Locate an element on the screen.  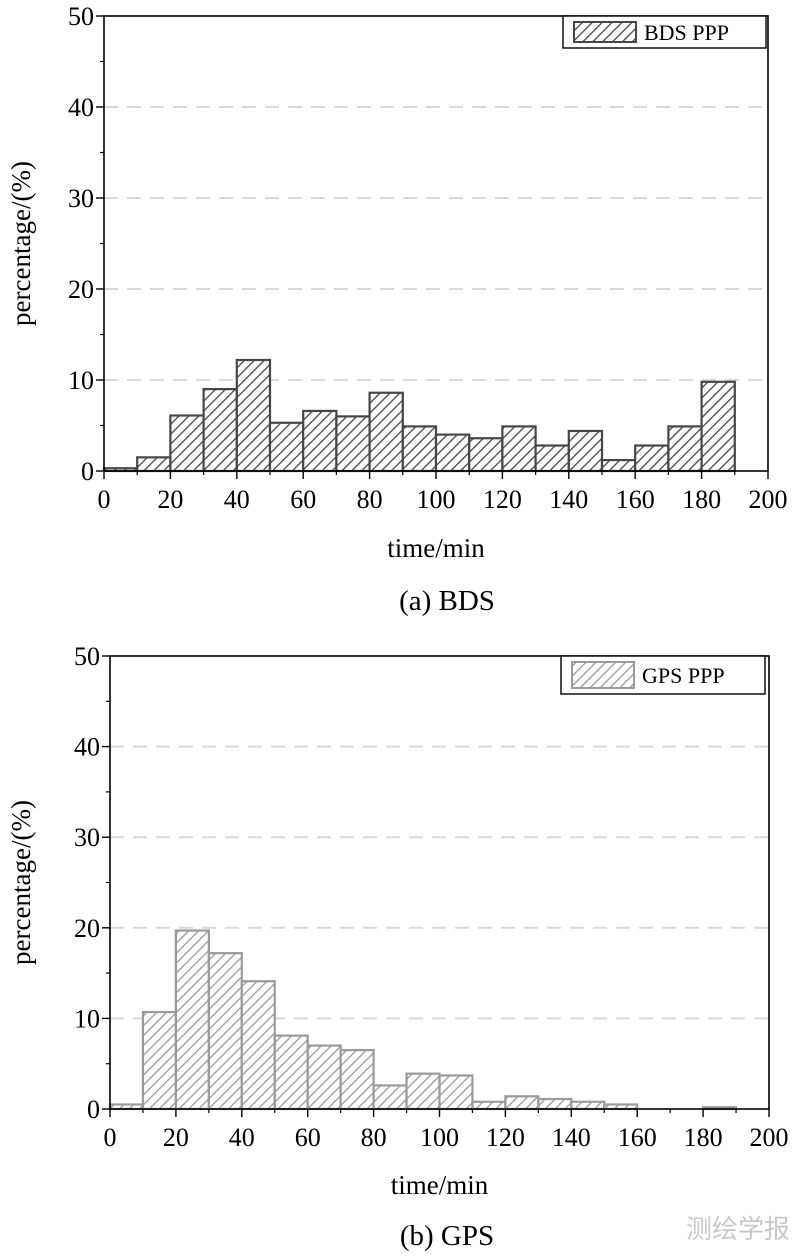
panel-b-x-tick-label: 0 is located at coordinates (110, 1137).